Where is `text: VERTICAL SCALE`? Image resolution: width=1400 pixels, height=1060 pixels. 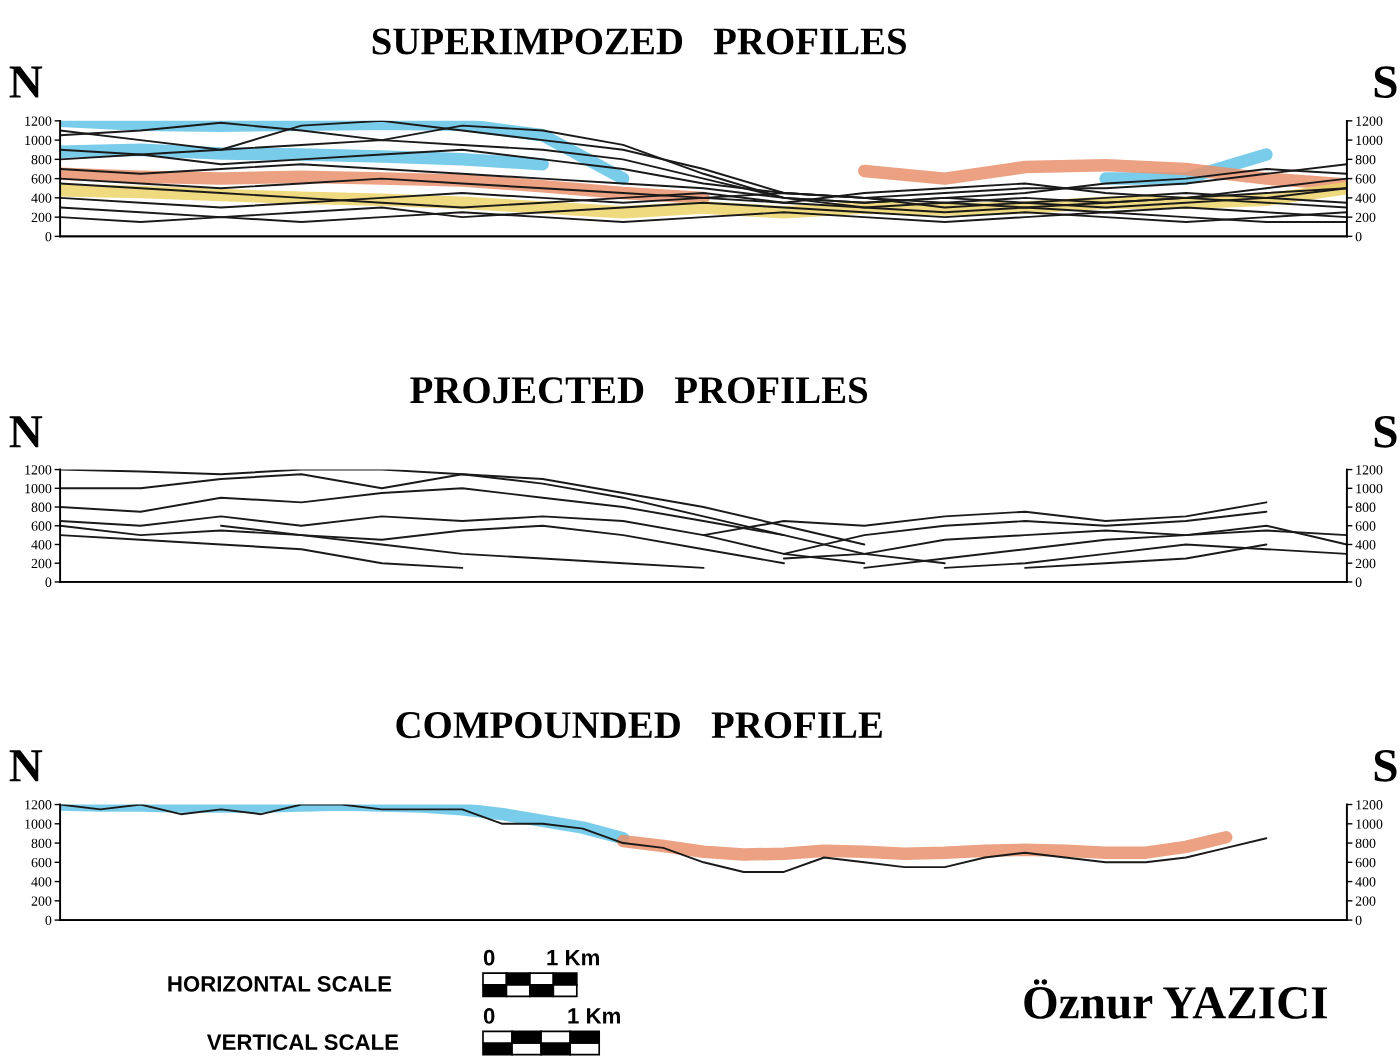
text: VERTICAL SCALE is located at coordinates (302, 1042).